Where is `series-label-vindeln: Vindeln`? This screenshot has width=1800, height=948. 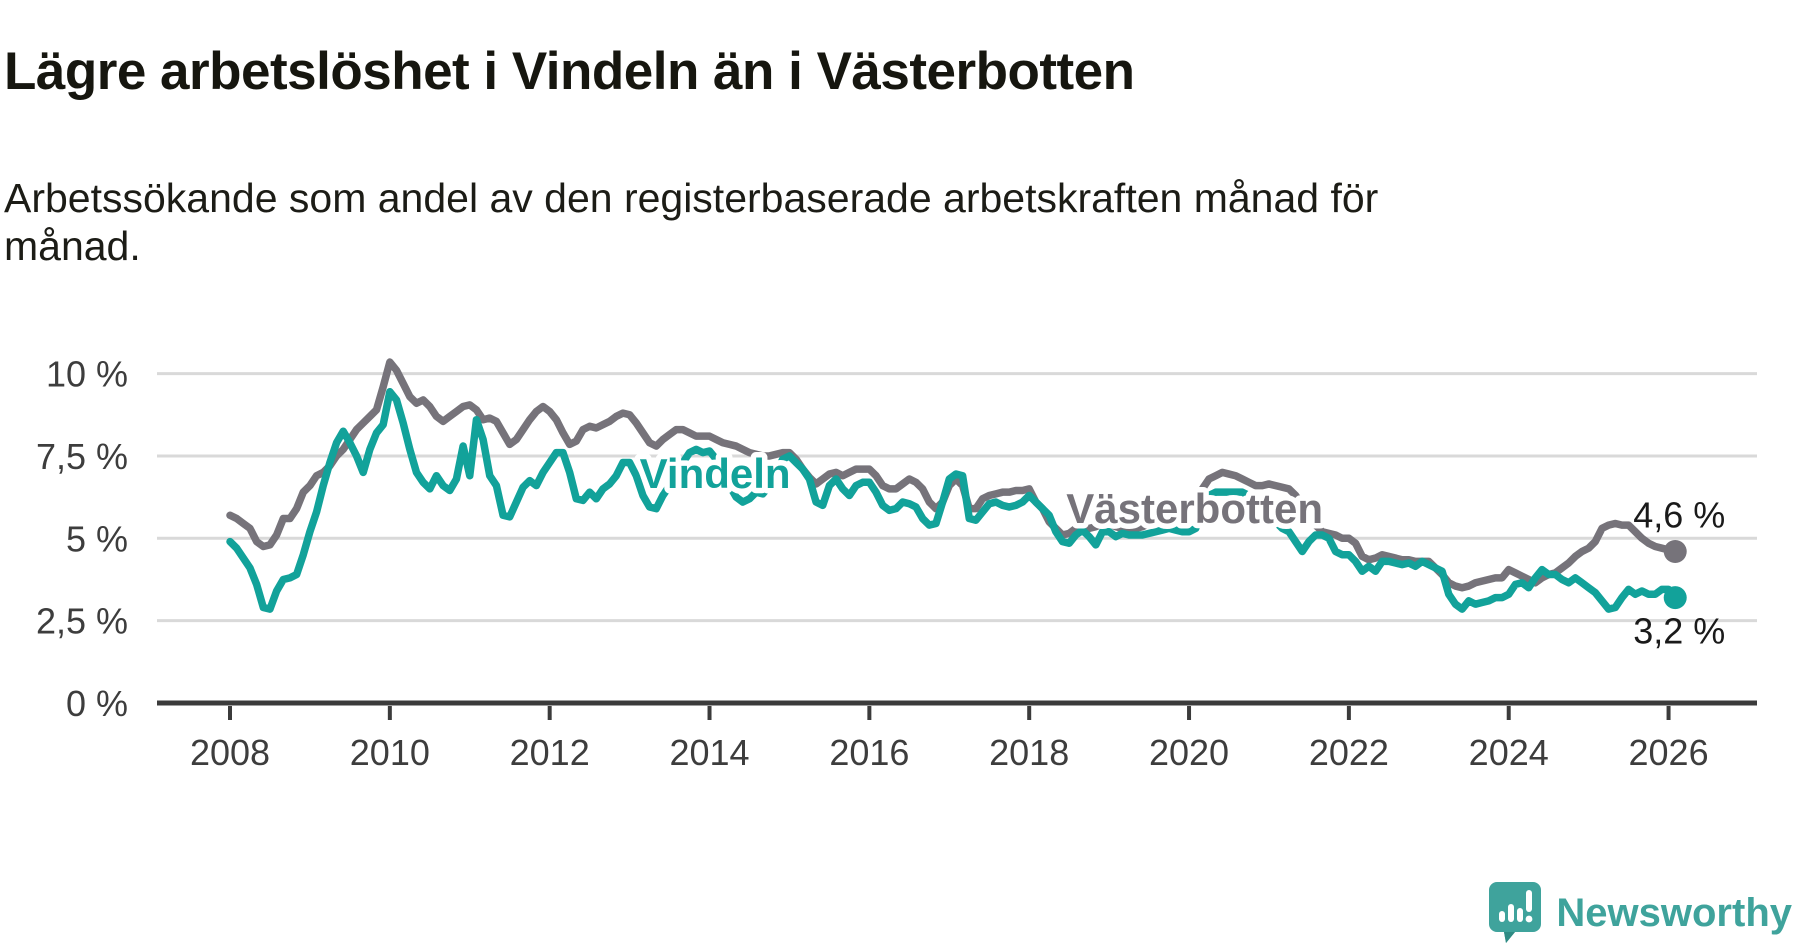
series-label-vindeln: Vindeln is located at coordinates (715, 473).